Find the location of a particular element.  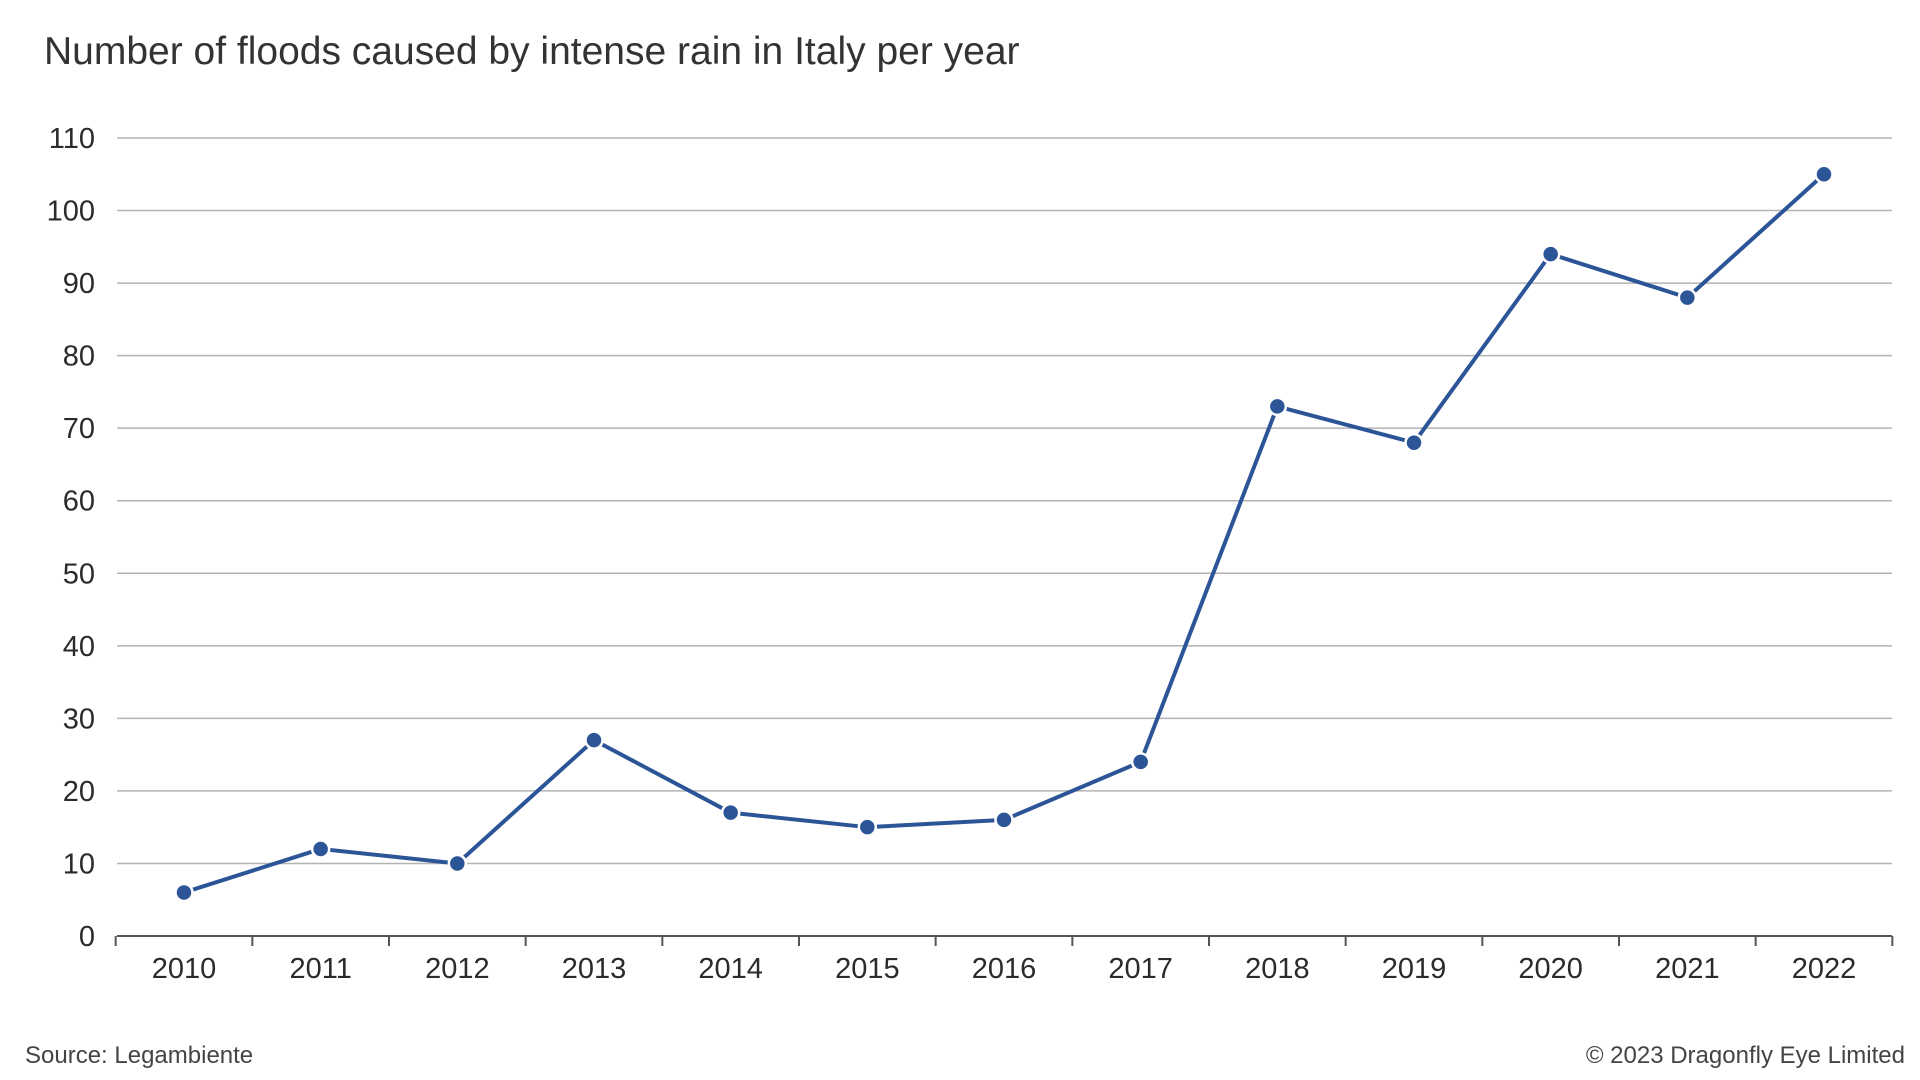

x-tick-label: 2014 is located at coordinates (730, 969).